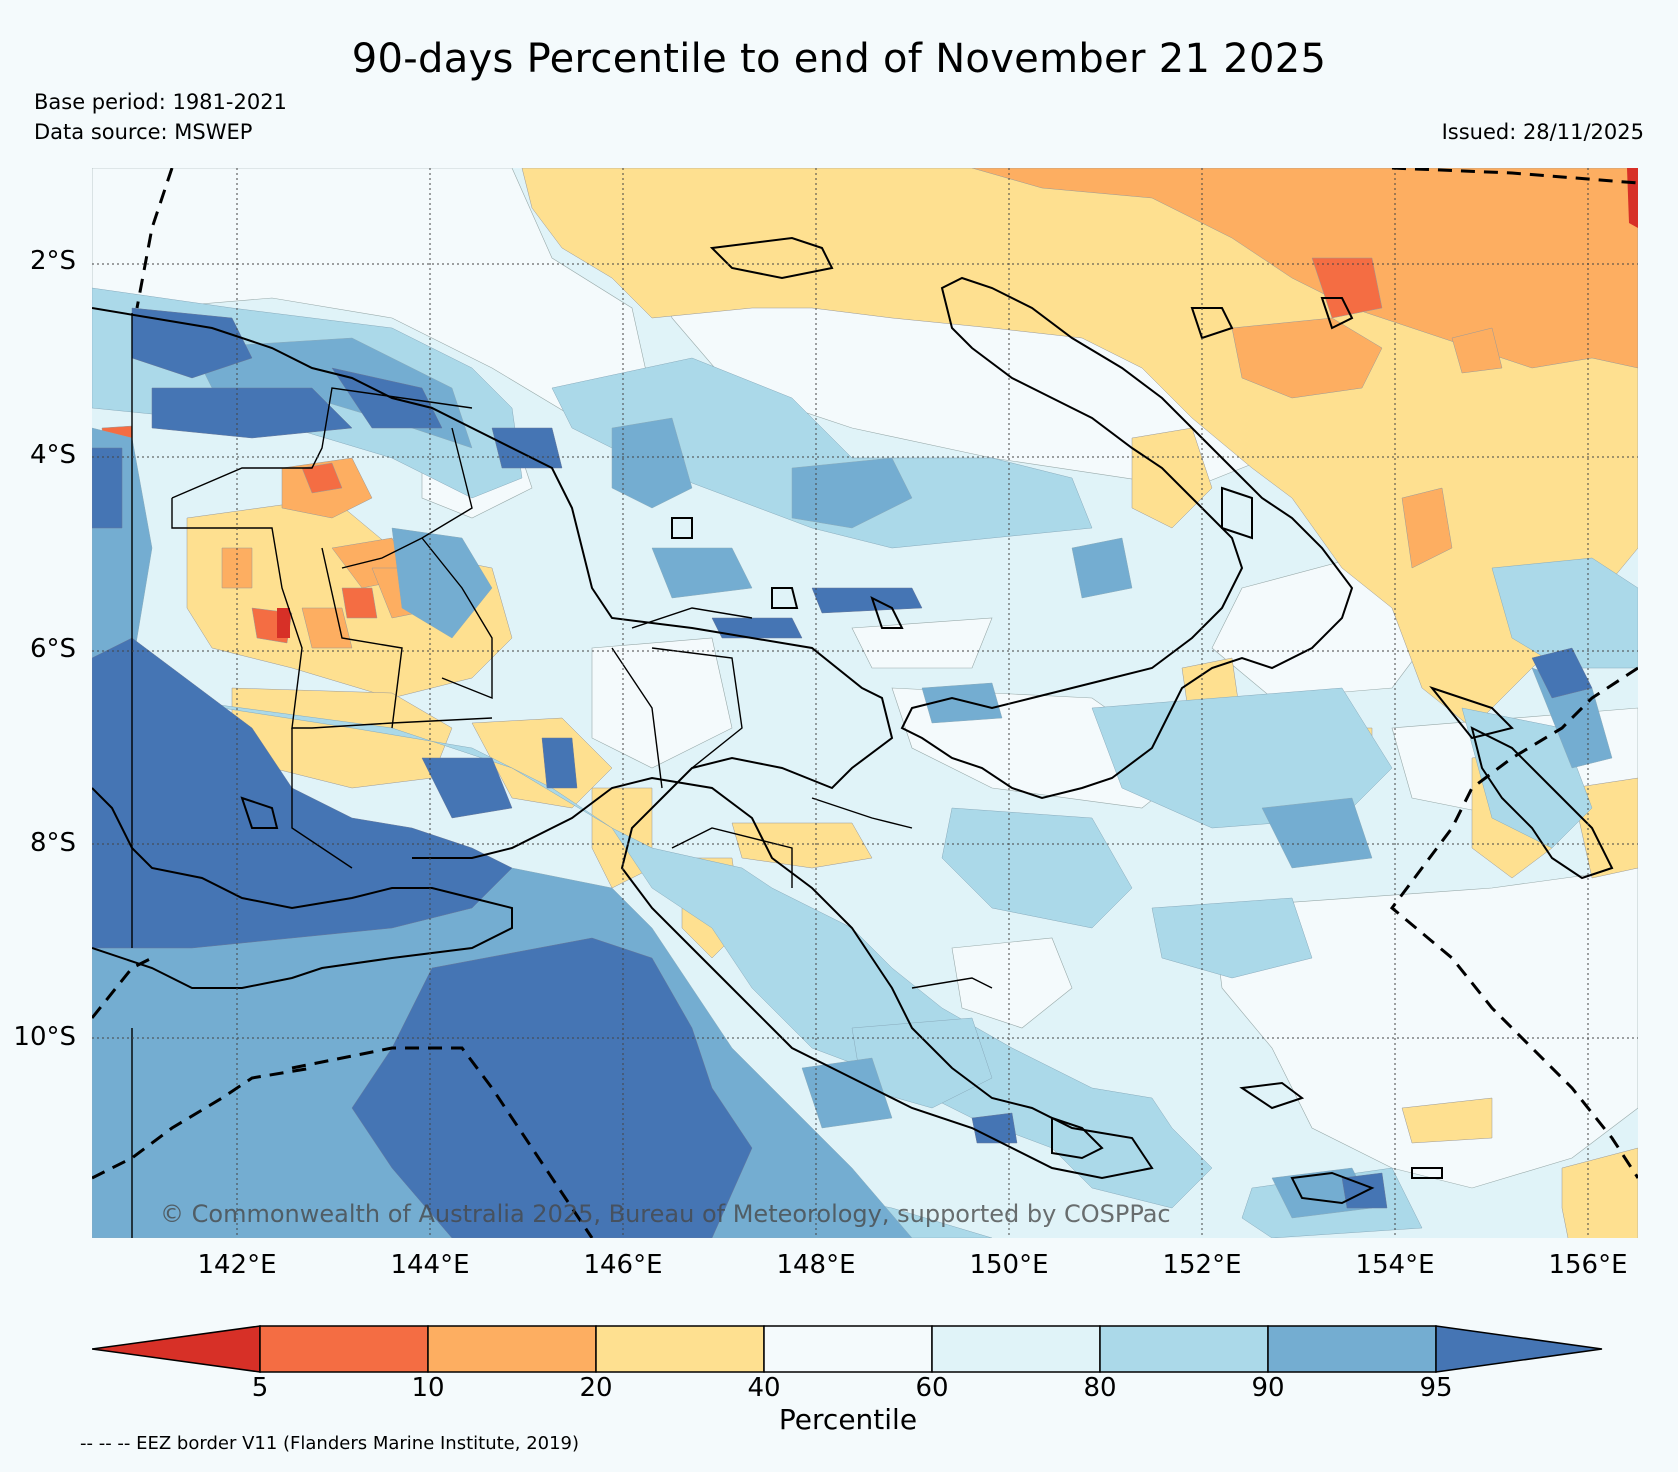 This screenshot has width=1678, height=1472. I want to click on lat-label-2s: 2°S, so click(52, 261).